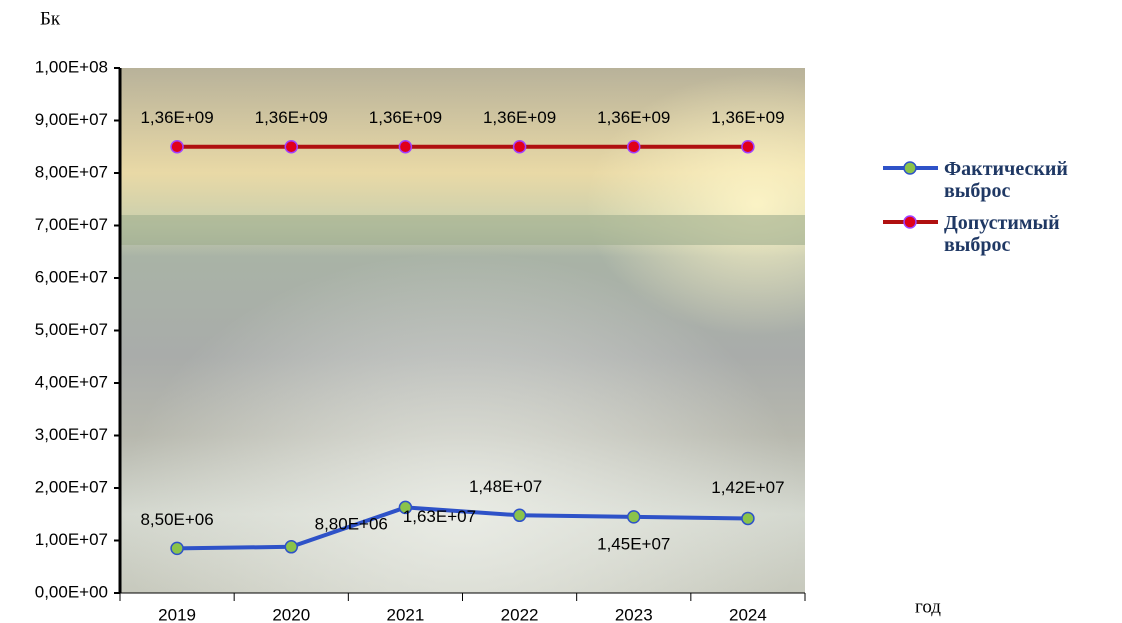 The image size is (1122, 623). What do you see at coordinates (505, 486) in the screenshot?
I see `data-label: 1,48E+07` at bounding box center [505, 486].